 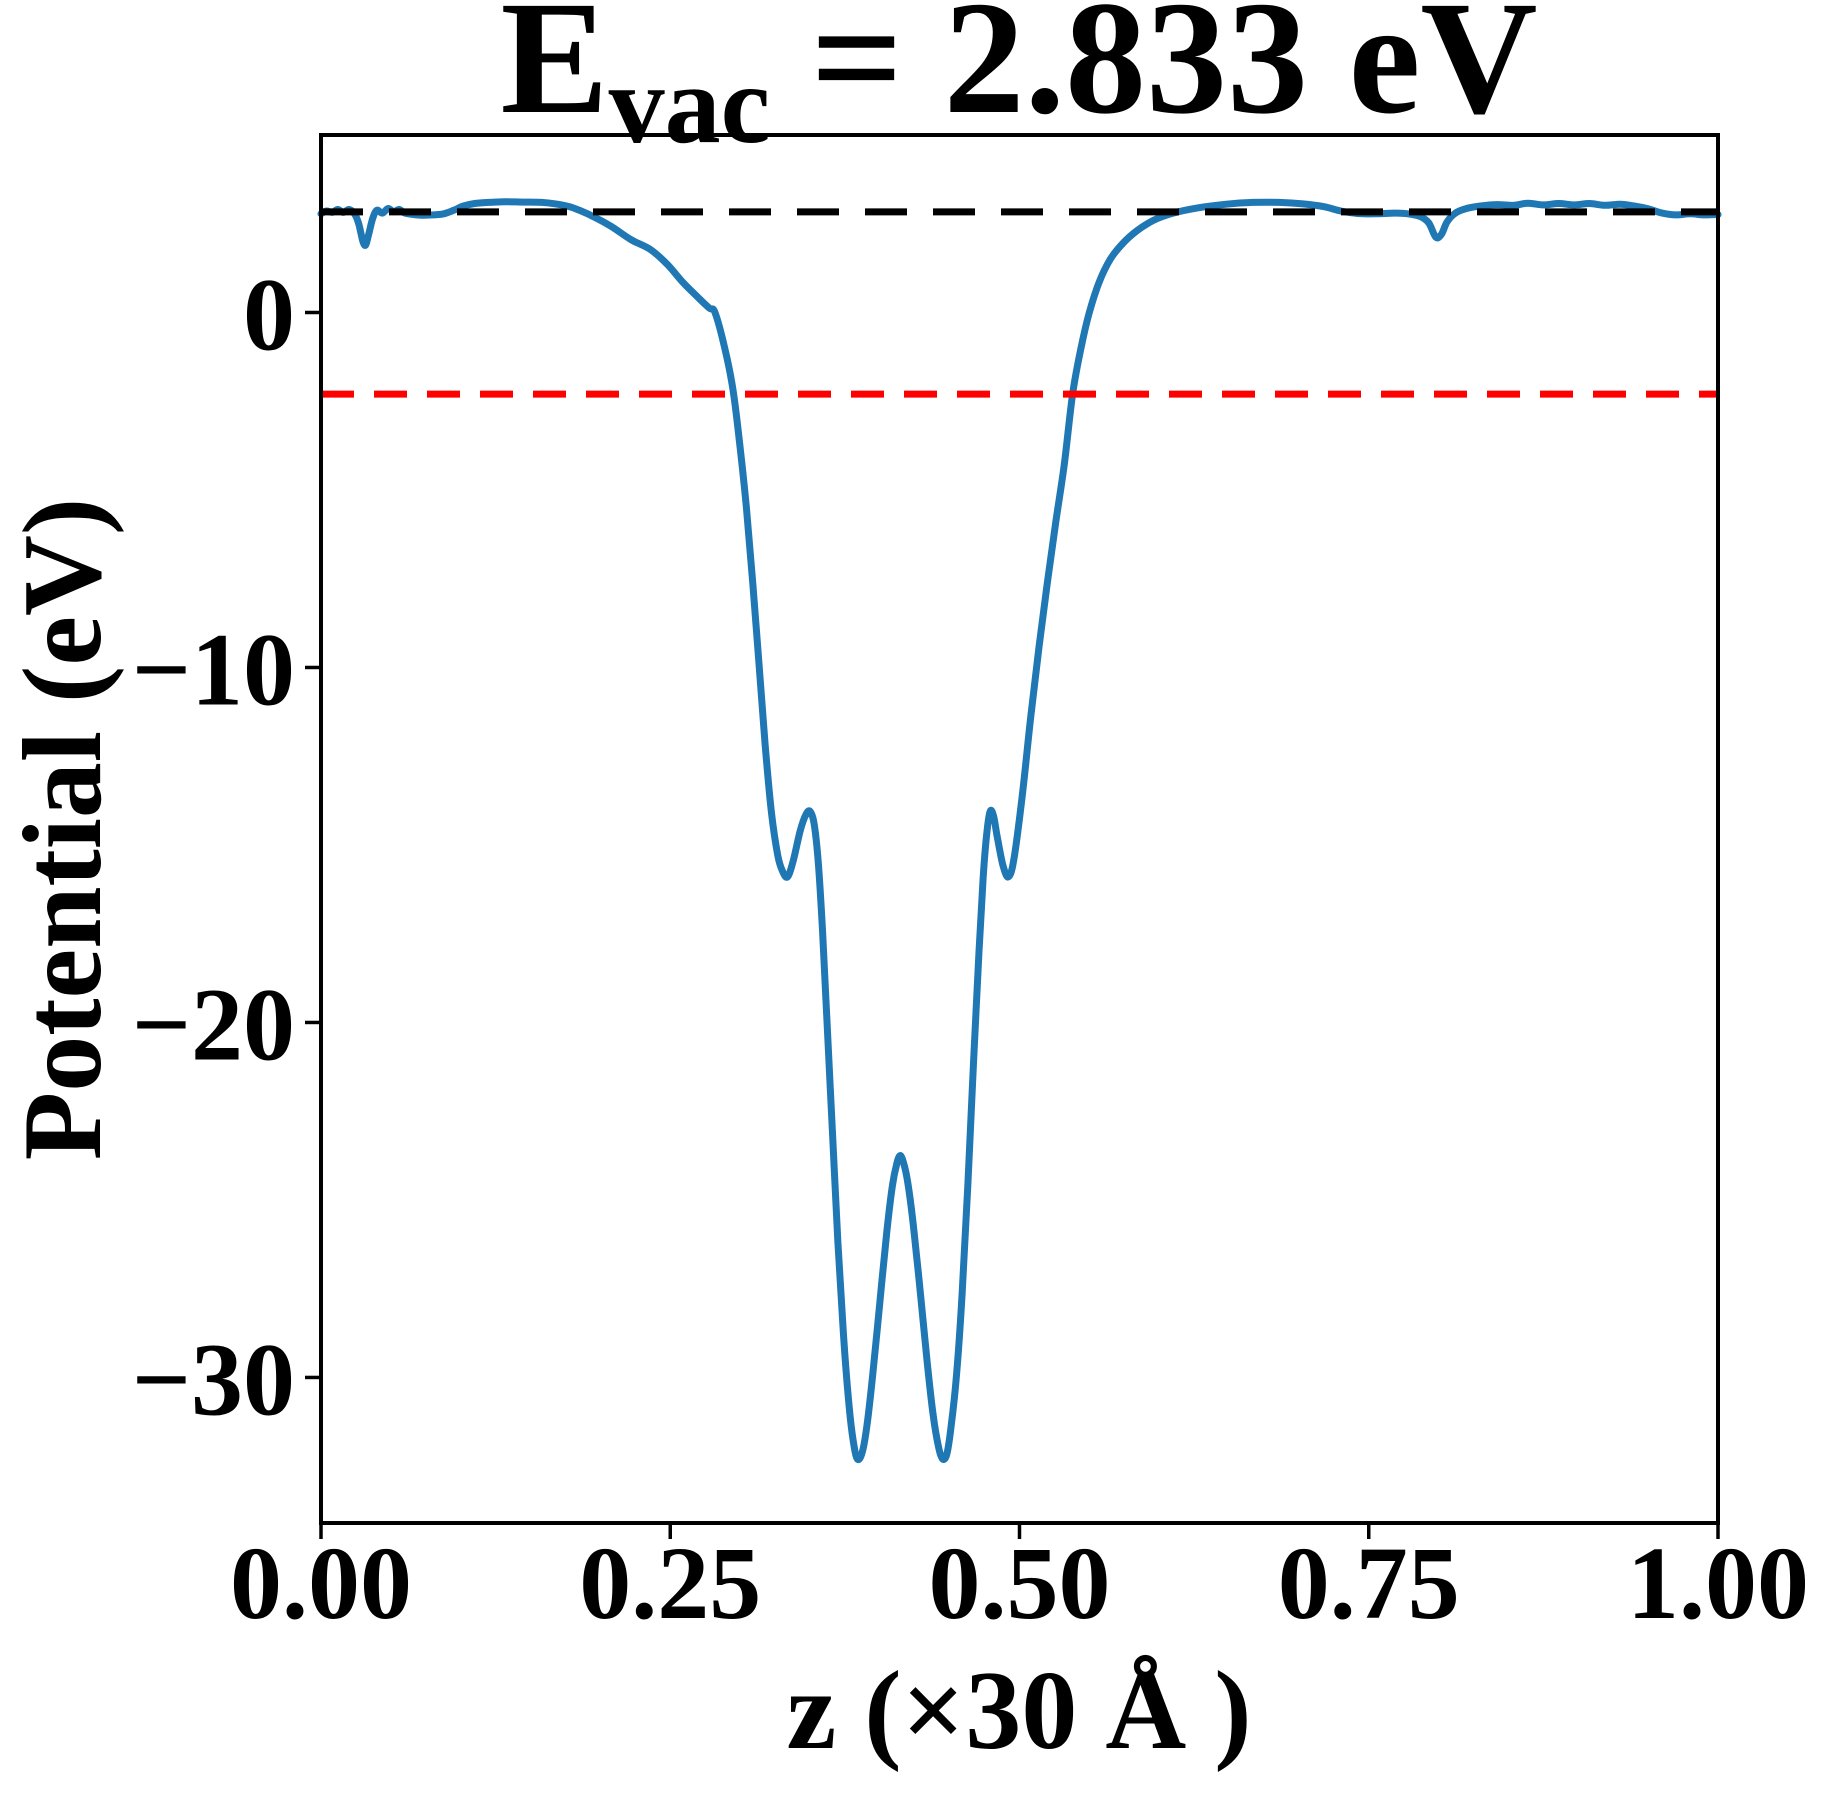 I want to click on title-rest: = 2.833 eV, so click(x=1153, y=74).